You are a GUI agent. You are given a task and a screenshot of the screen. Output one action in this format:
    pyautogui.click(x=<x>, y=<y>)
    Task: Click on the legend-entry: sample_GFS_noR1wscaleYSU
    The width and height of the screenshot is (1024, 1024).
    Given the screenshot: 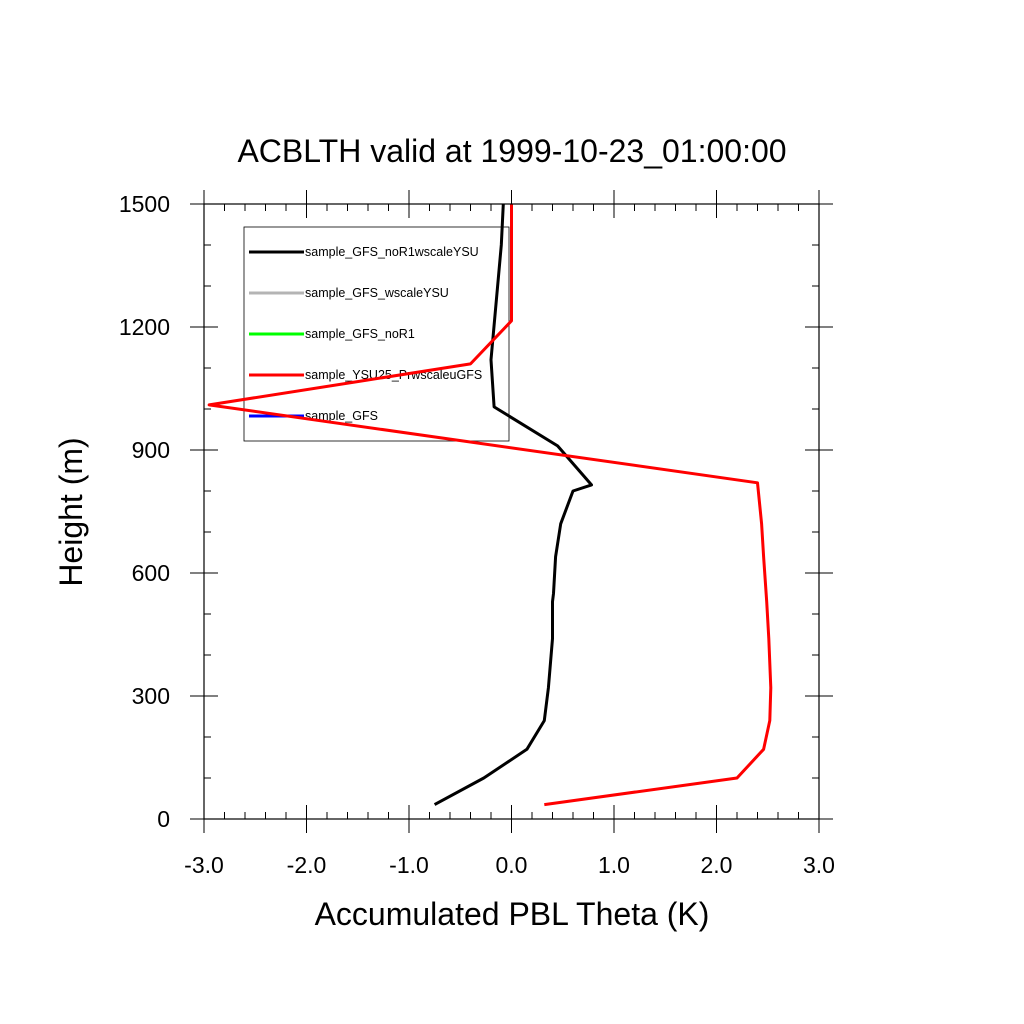 What is the action you would take?
    pyautogui.click(x=392, y=252)
    